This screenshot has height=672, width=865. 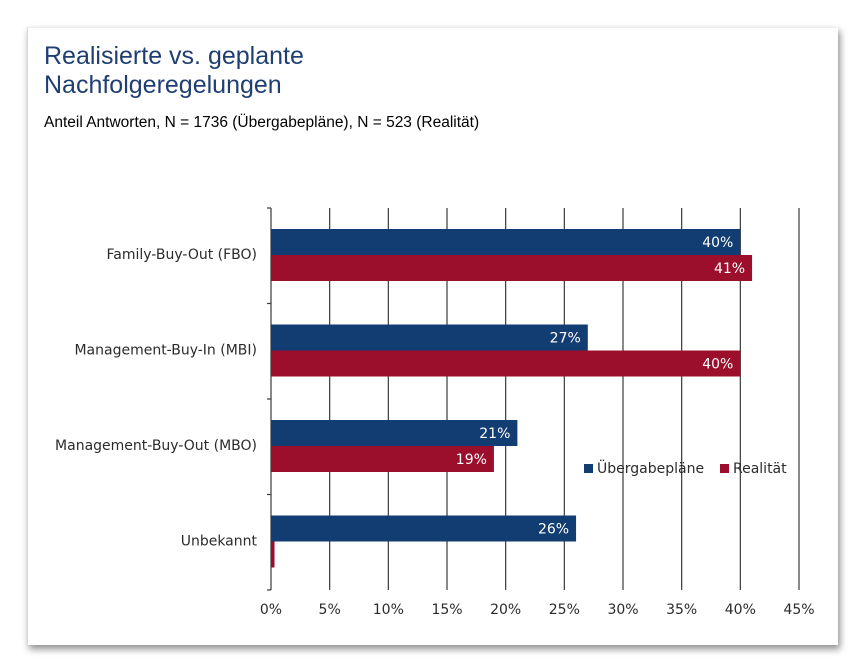 What do you see at coordinates (505, 610) in the screenshot?
I see `x-tick-label: 20%` at bounding box center [505, 610].